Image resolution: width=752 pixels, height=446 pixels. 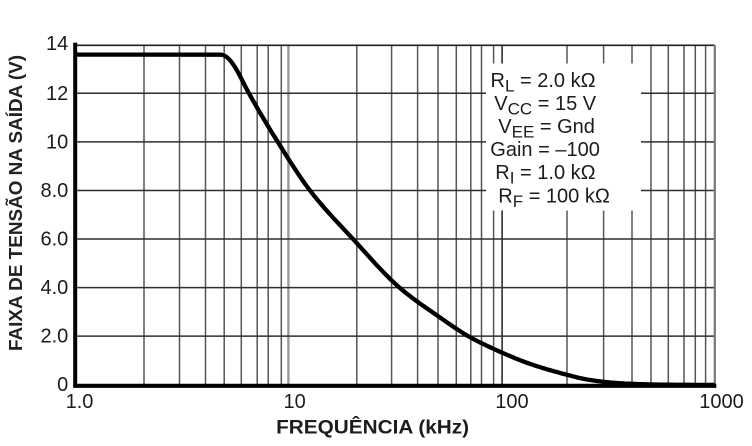 I want to click on svg-text: FAIXA DE TENSÃO NA SAÍDA (V), so click(x=15, y=203).